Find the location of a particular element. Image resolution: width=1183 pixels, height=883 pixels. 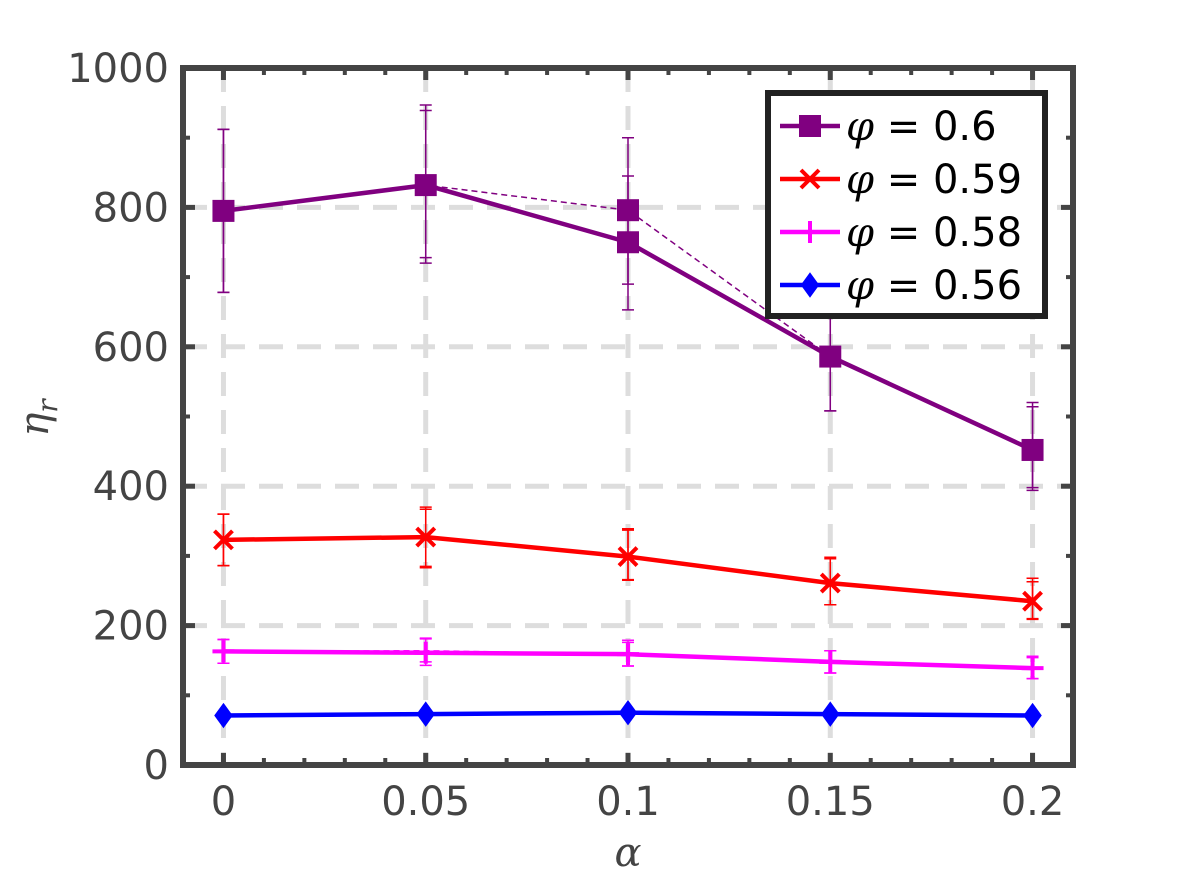

y-tick-label: 400 is located at coordinates (131, 487).